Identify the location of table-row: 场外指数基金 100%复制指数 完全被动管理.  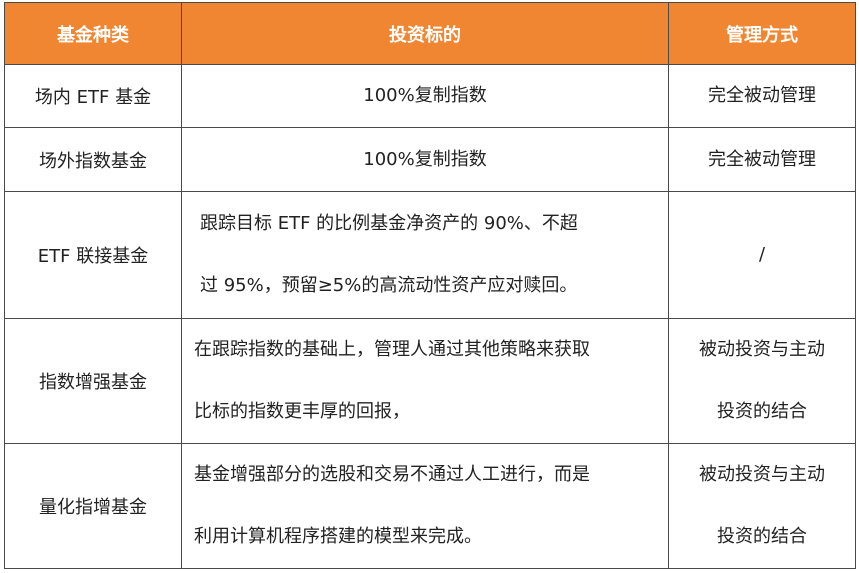
(430, 159).